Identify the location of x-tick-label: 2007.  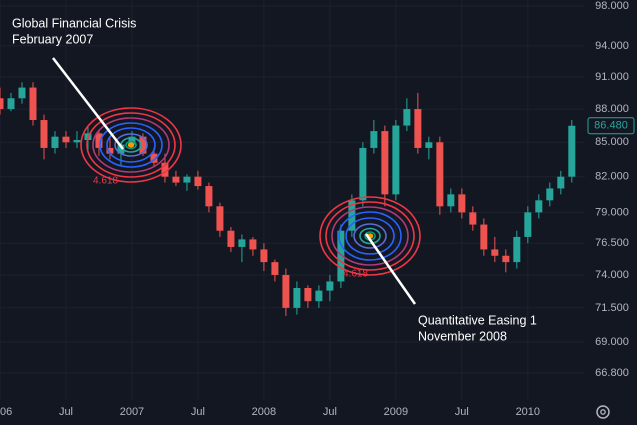
(132, 412).